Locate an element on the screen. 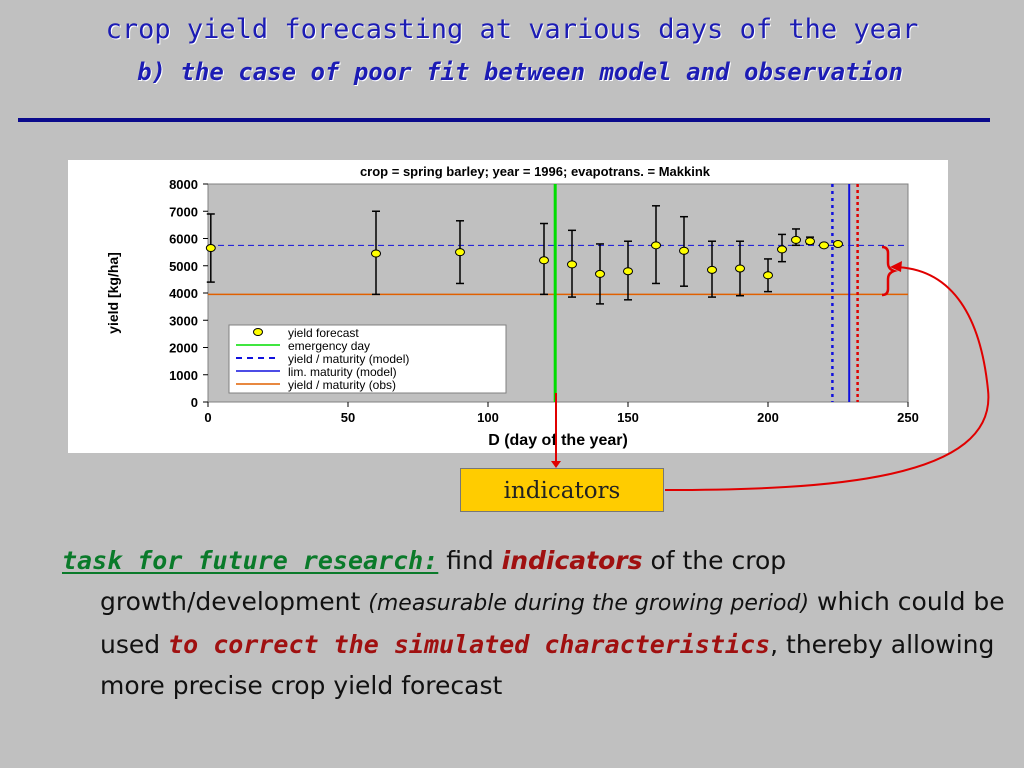 Image resolution: width=1024 pixels, height=768 pixels. y-tick-label: 1000 is located at coordinates (183, 375).